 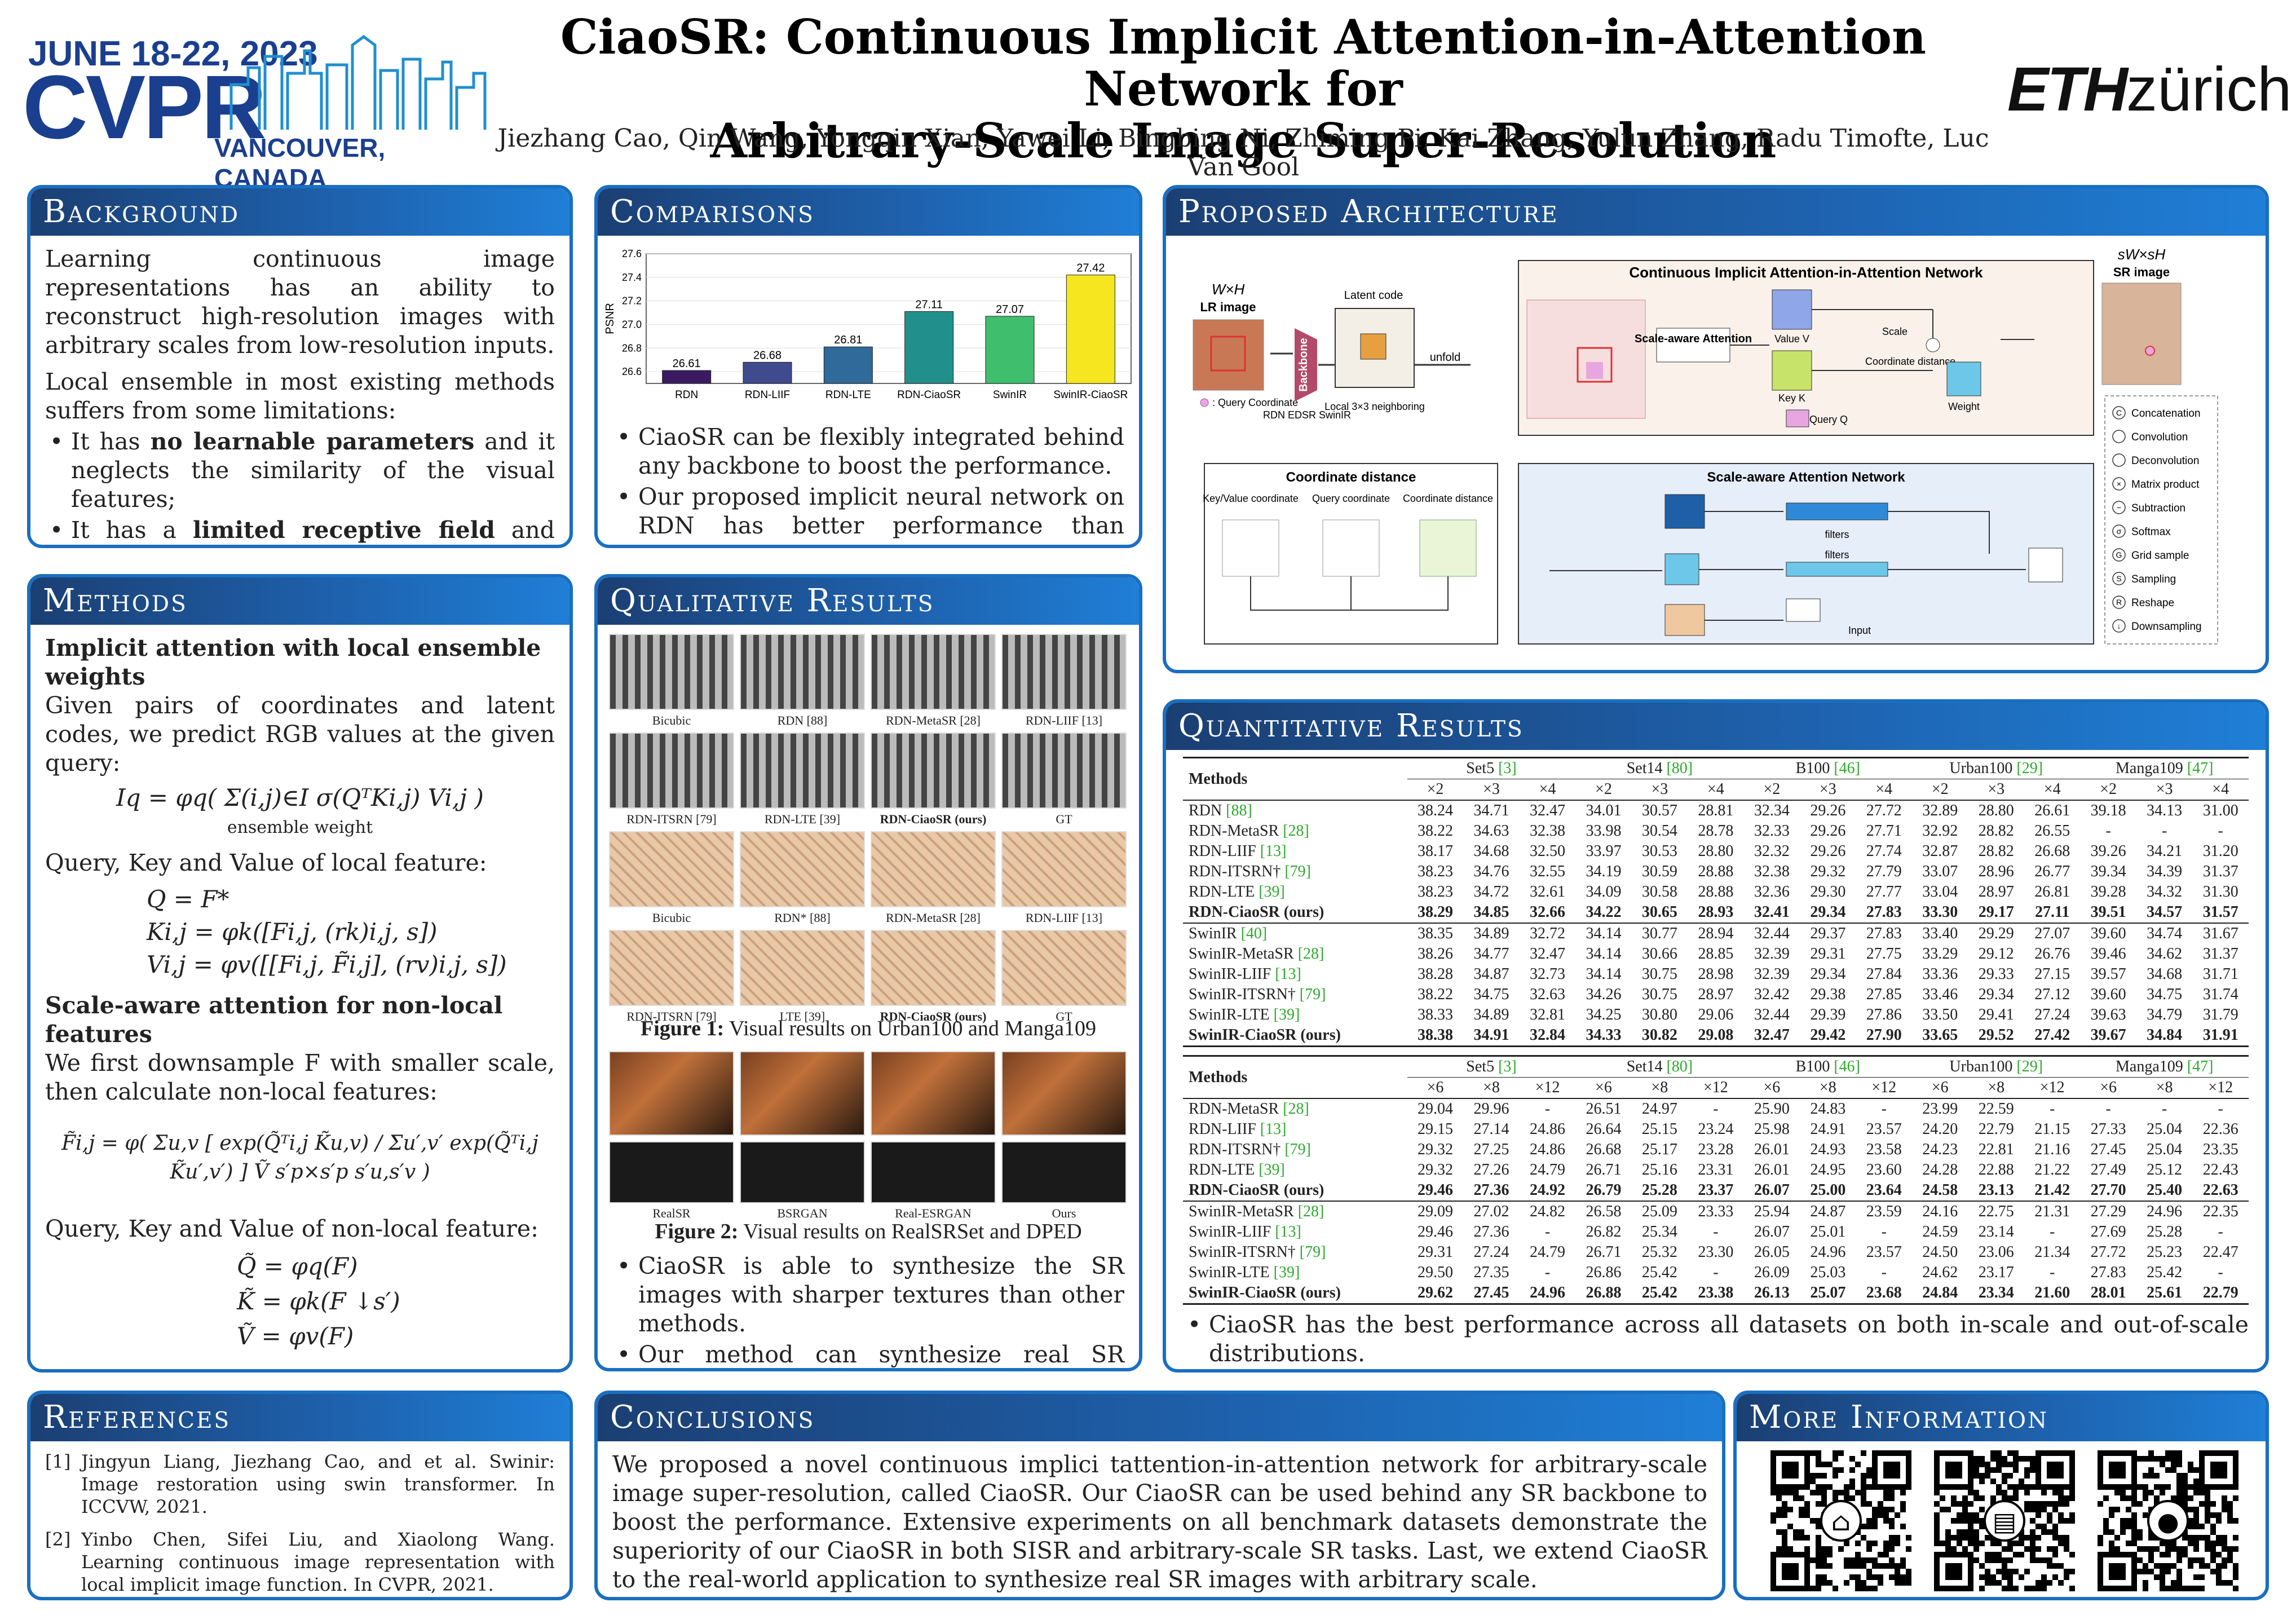 What do you see at coordinates (1228, 355) in the screenshot?
I see `lr-image-thumbnail` at bounding box center [1228, 355].